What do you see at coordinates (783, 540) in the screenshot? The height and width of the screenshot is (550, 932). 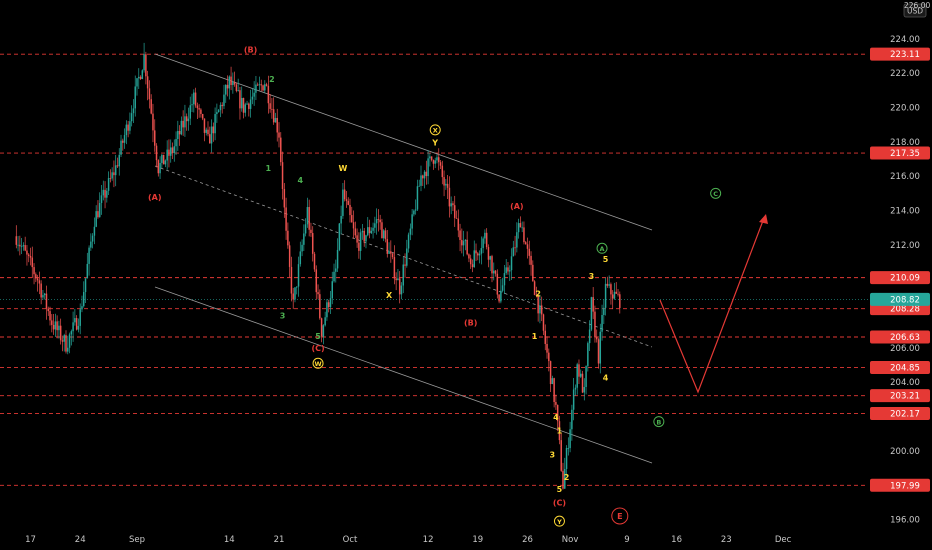 I see `time-tick-label: Dec` at bounding box center [783, 540].